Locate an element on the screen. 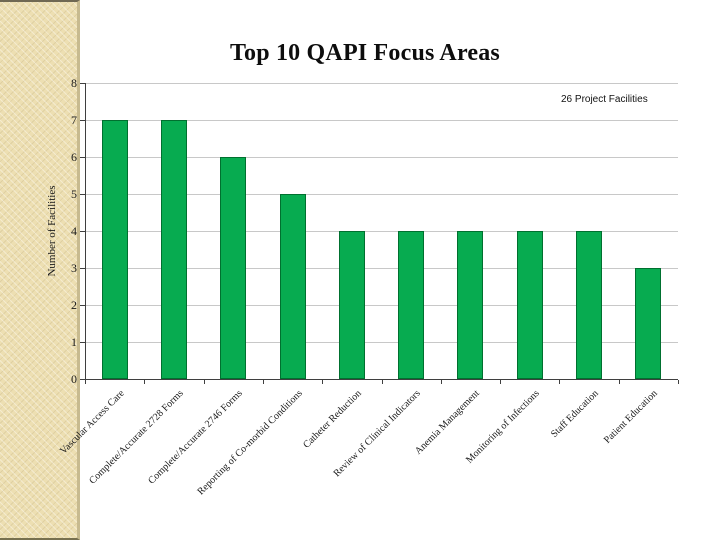 The width and height of the screenshot is (720, 540). chart-title: Top 10 QAPI Focus Areas is located at coordinates (365, 53).